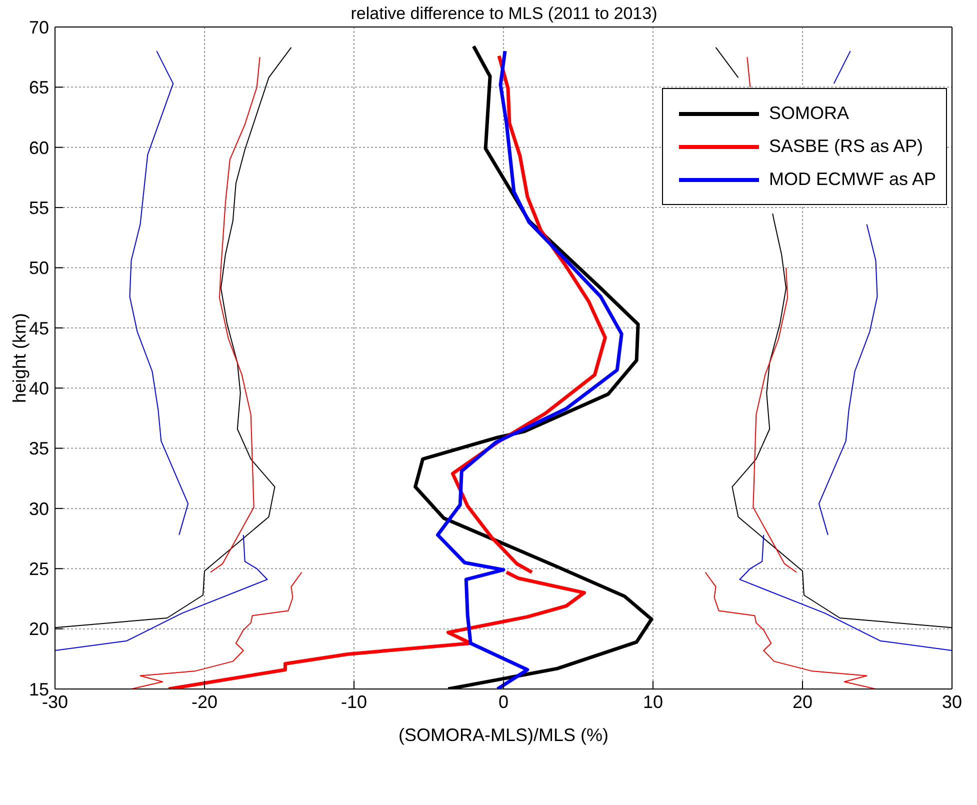 The width and height of the screenshot is (977, 805). I want to click on y-tick-label: 35, so click(38, 448).